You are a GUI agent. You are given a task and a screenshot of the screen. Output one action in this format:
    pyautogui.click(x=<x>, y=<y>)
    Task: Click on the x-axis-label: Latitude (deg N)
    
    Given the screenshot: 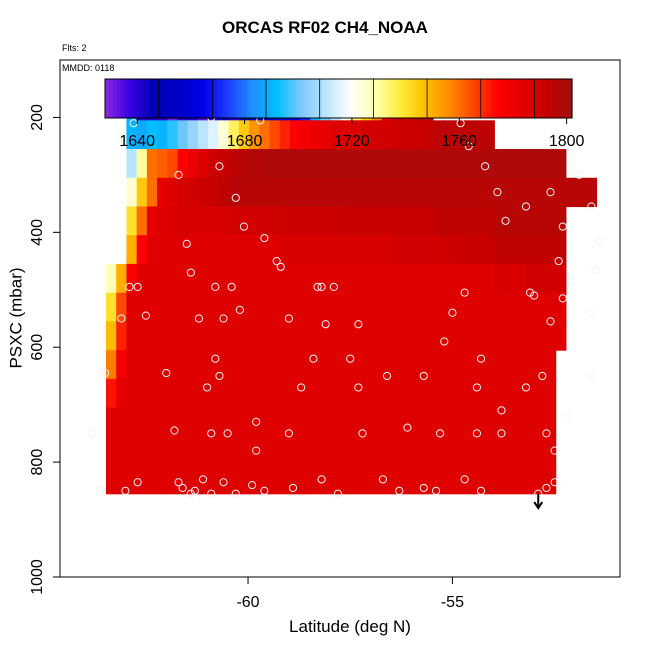 What is the action you would take?
    pyautogui.click(x=350, y=626)
    